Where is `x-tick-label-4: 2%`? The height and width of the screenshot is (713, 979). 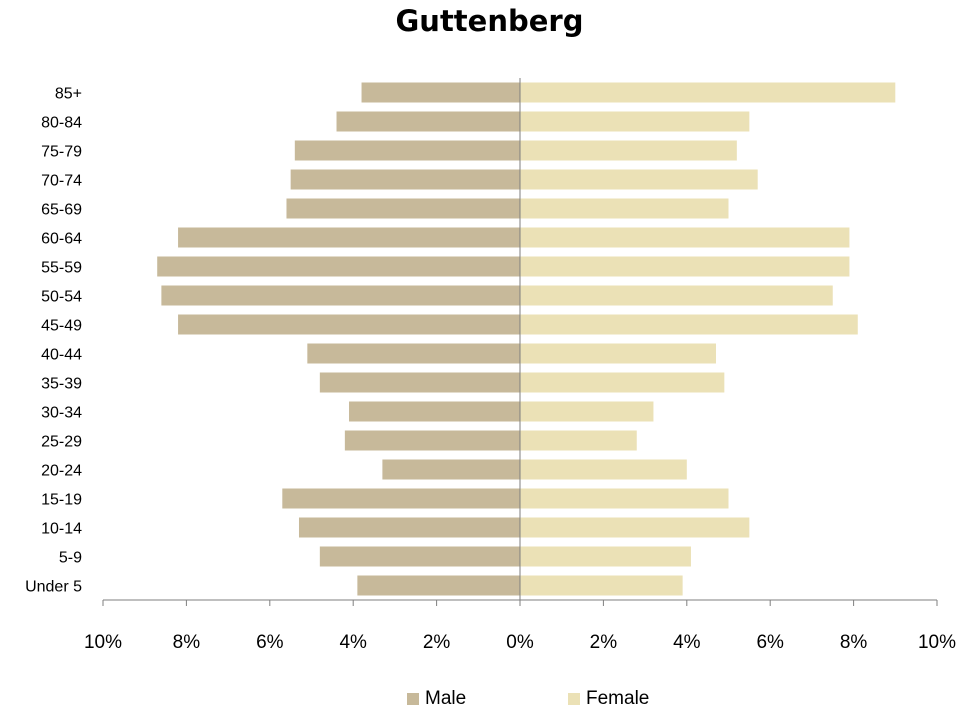 x-tick-label-4: 2% is located at coordinates (437, 642).